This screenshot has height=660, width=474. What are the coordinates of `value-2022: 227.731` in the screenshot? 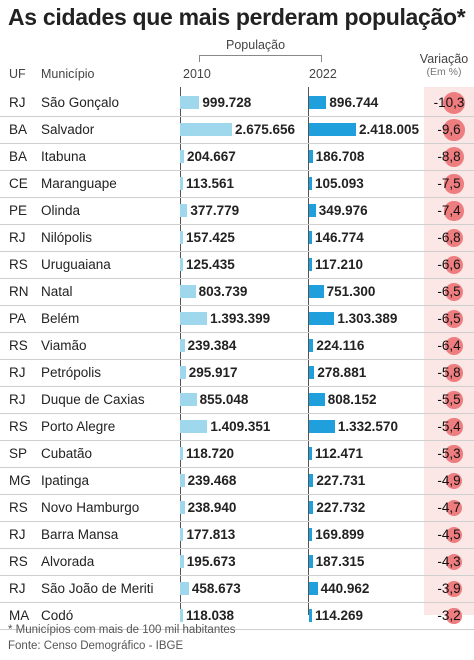 It's located at (341, 480).